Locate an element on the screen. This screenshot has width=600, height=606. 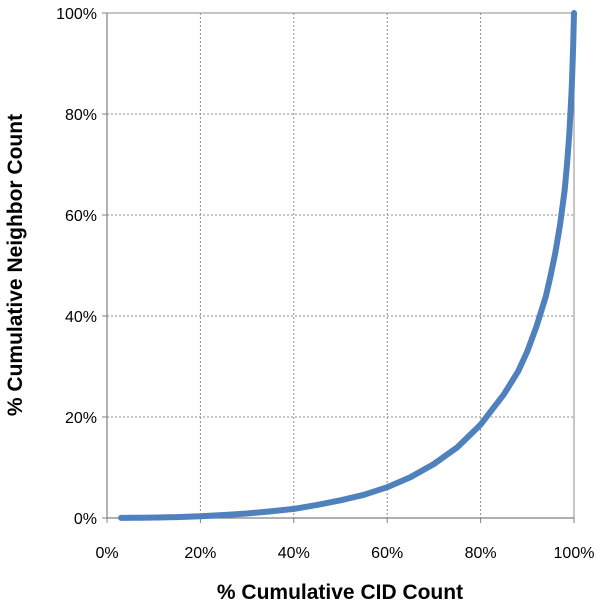
y-tick-label: 0% is located at coordinates (85, 519).